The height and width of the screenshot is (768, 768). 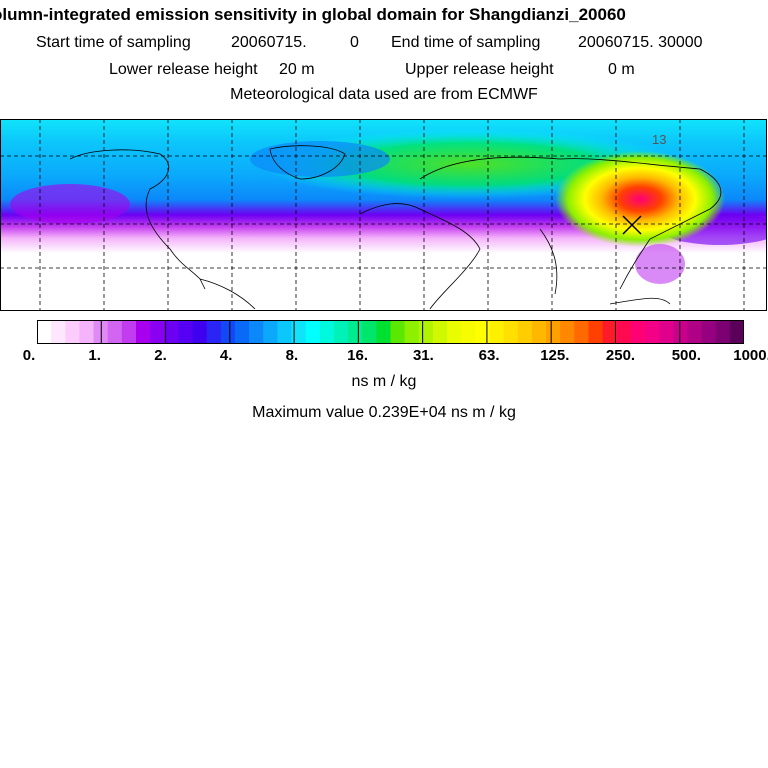 I want to click on sampling-end-value: 20060715. 30000, so click(x=640, y=42).